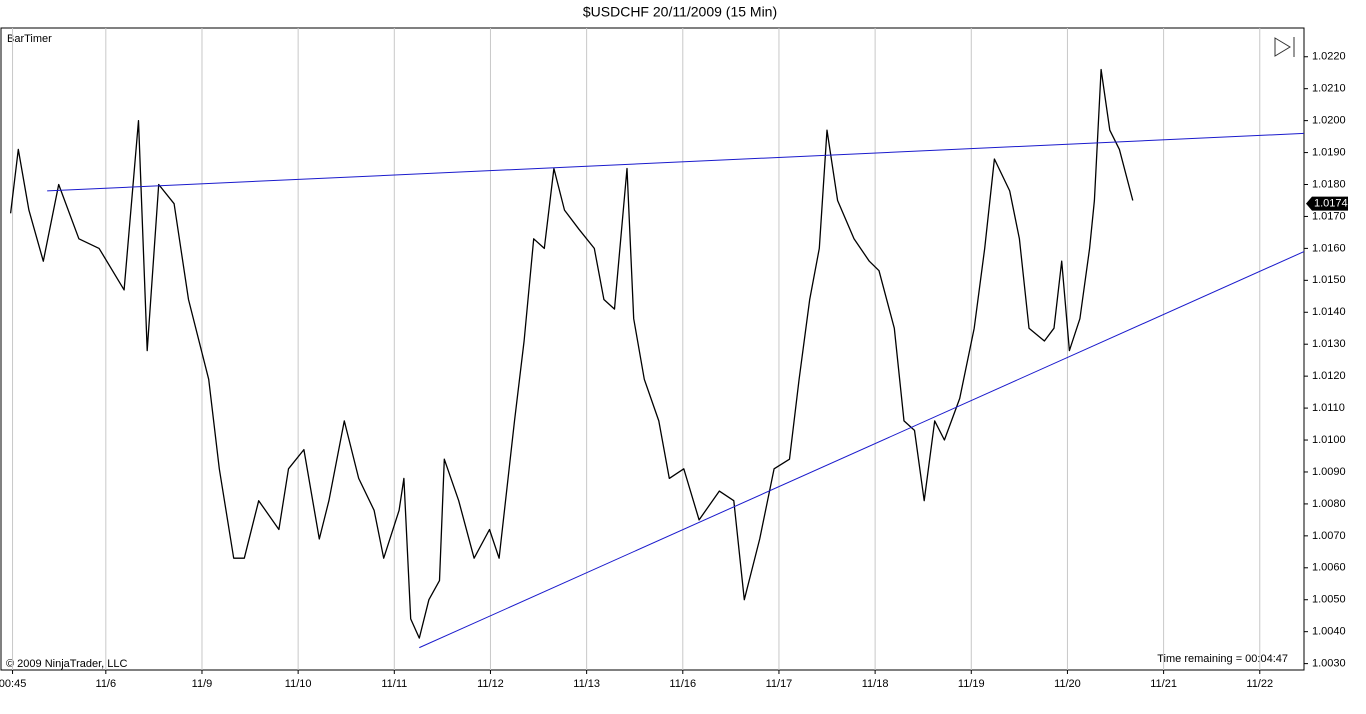 The image size is (1366, 714). Describe the element at coordinates (1329, 664) in the screenshot. I see `y-tick-label: 1.0030` at that location.